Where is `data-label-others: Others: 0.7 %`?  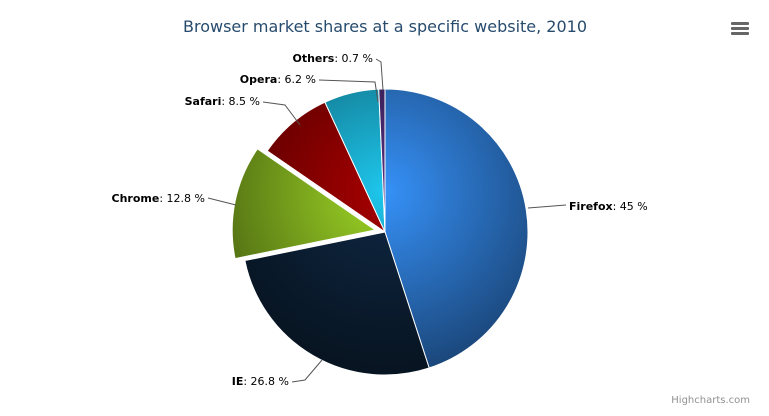
data-label-others: Others: 0.7 % is located at coordinates (332, 58).